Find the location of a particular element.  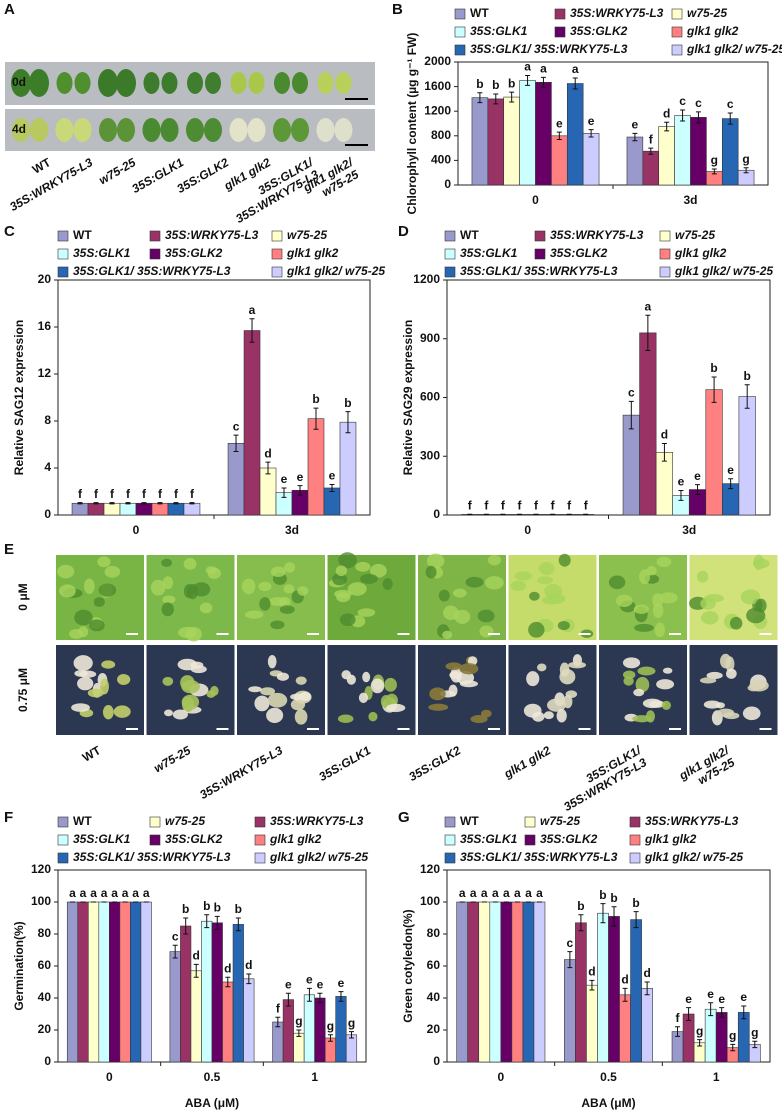

y-tick-label: 20 is located at coordinates (434, 1029).